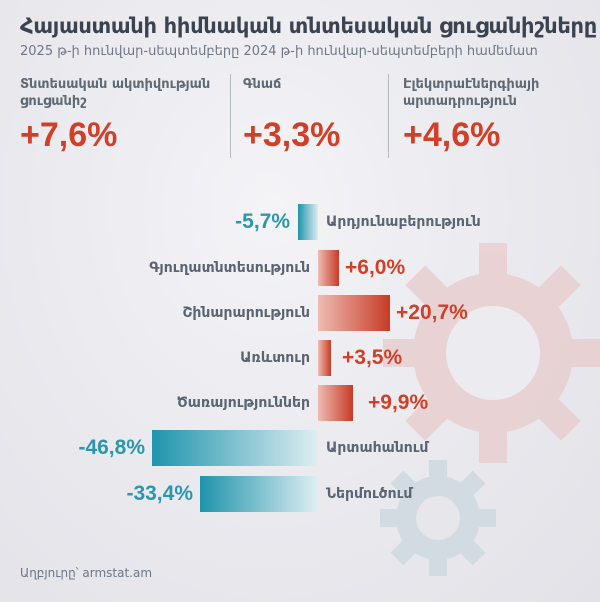 Image resolution: width=600 pixels, height=602 pixels. I want to click on bar-label: Շինարարություն, so click(246, 313).